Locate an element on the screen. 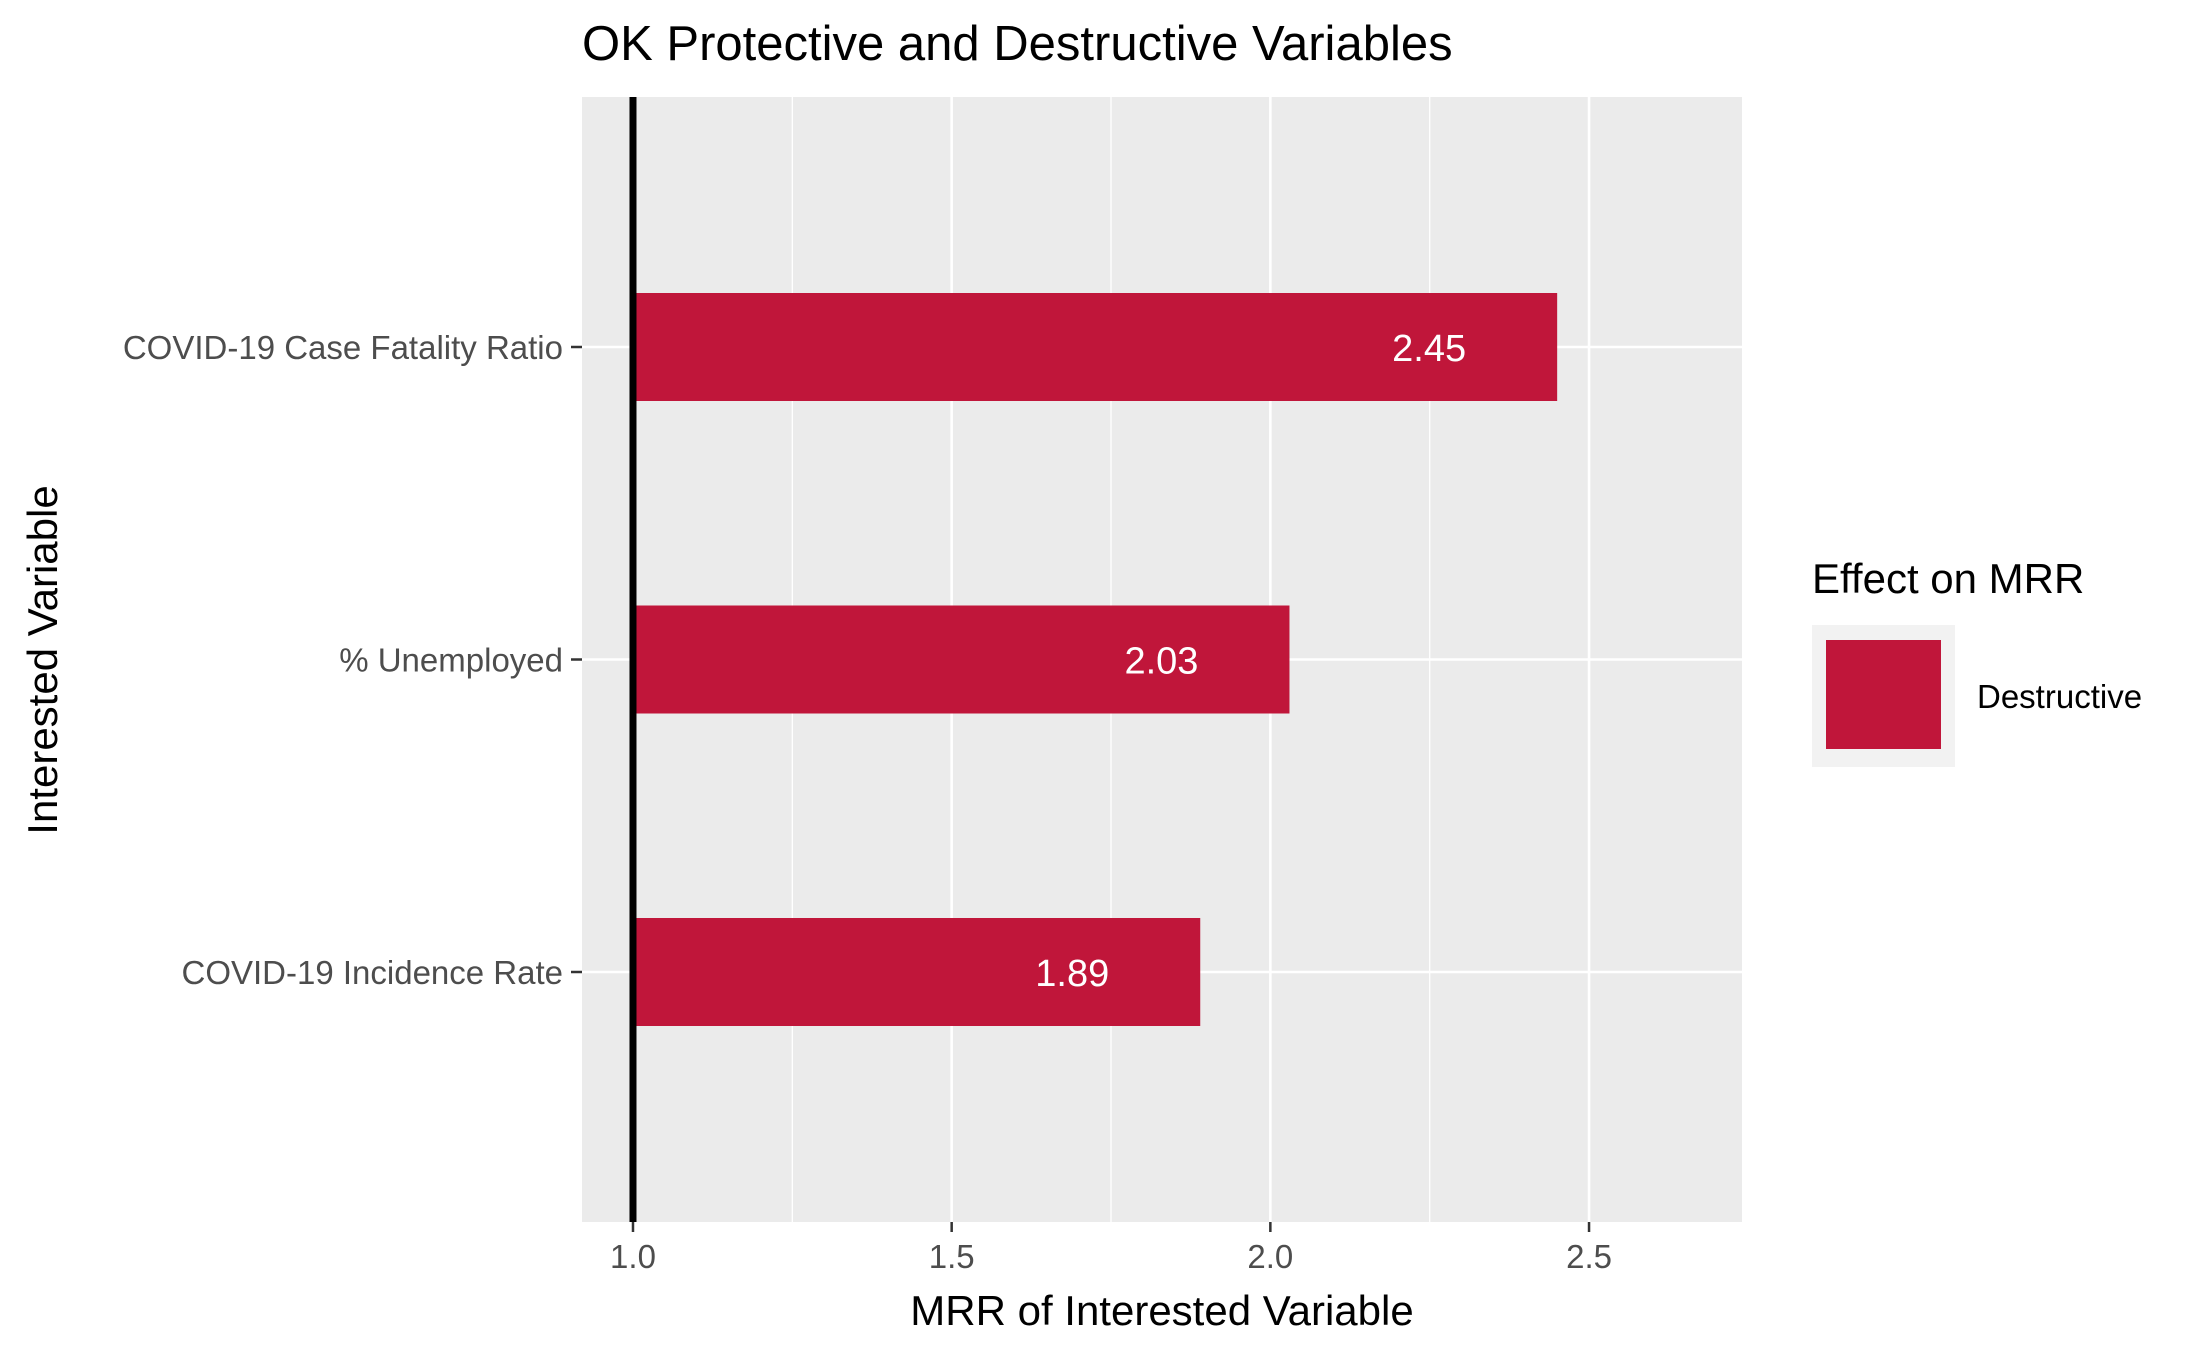 The height and width of the screenshot is (1355, 2187). y-tick-label: COVID-19 Case Fatality Ratio is located at coordinates (343, 347).